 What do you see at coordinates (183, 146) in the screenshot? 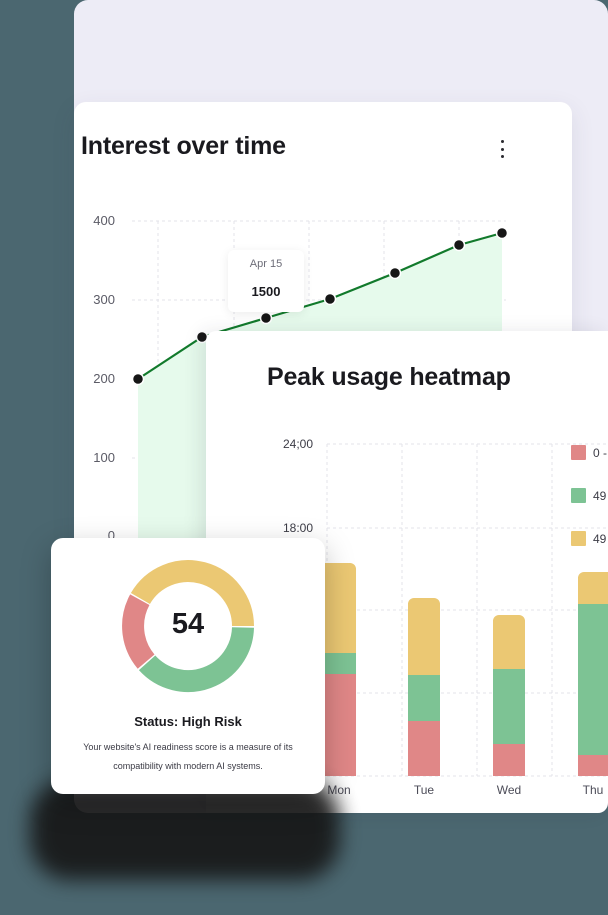
I see `interest-card-title: Interest over time` at bounding box center [183, 146].